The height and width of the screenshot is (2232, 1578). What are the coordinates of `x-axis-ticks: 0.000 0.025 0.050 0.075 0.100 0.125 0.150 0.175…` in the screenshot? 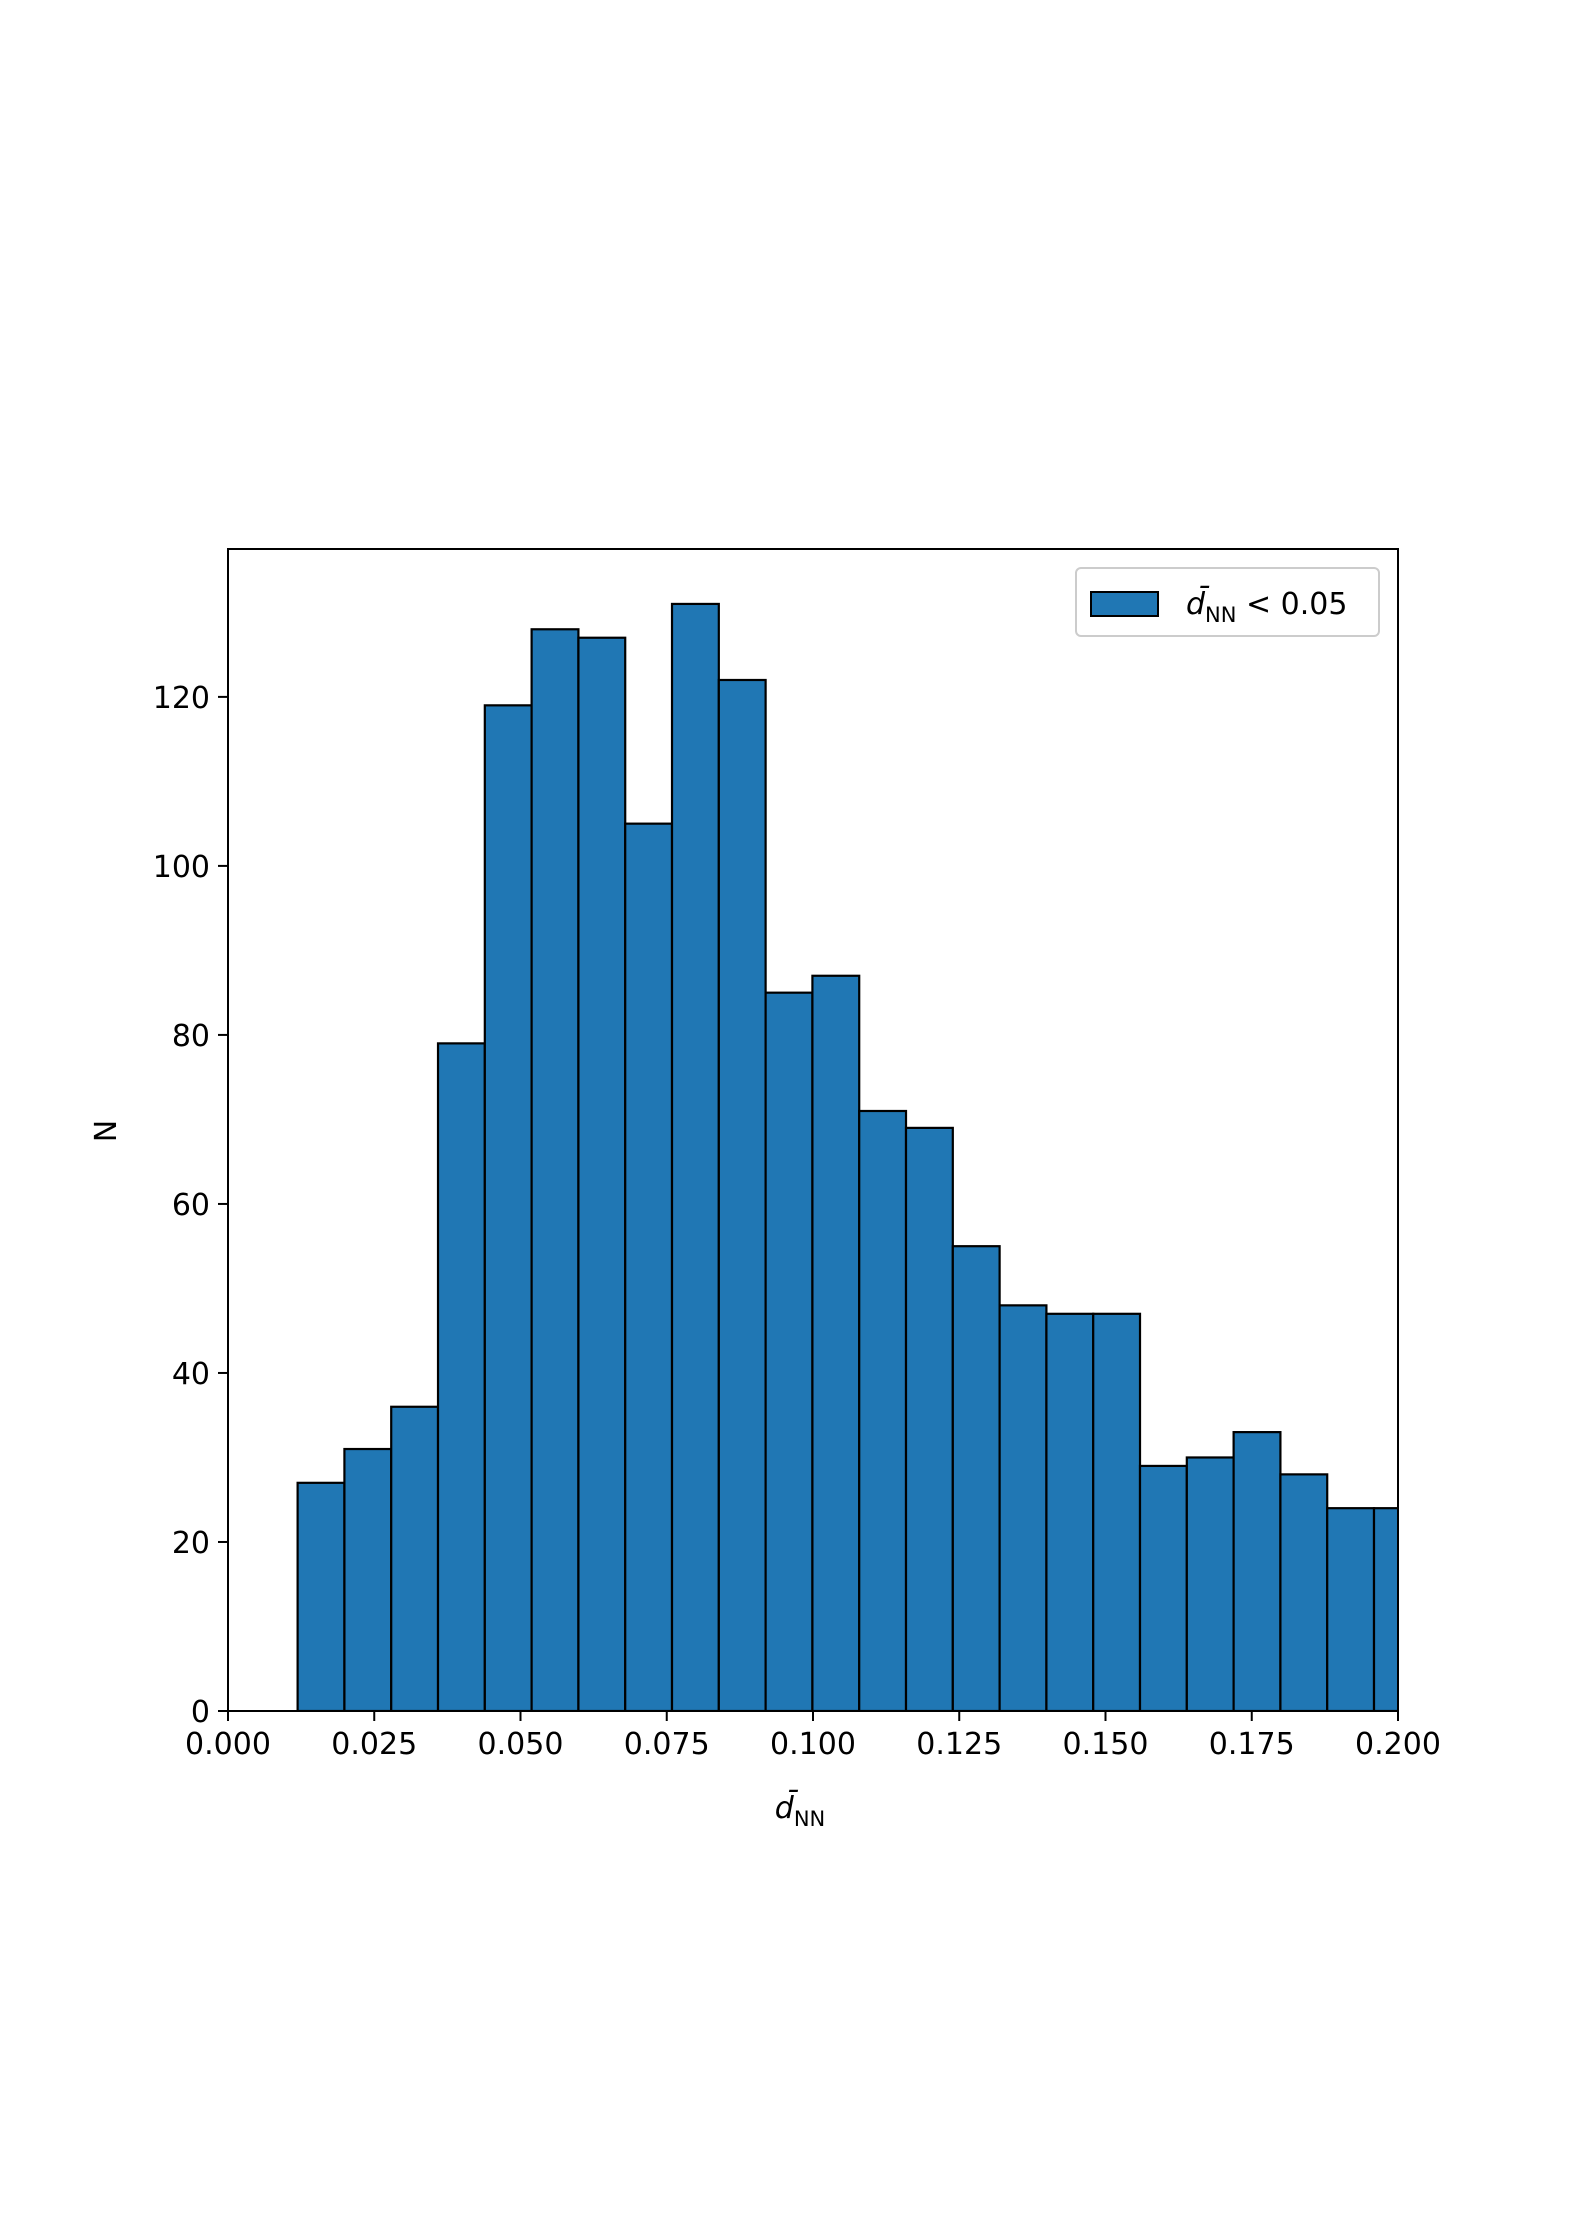 It's located at (813, 1736).